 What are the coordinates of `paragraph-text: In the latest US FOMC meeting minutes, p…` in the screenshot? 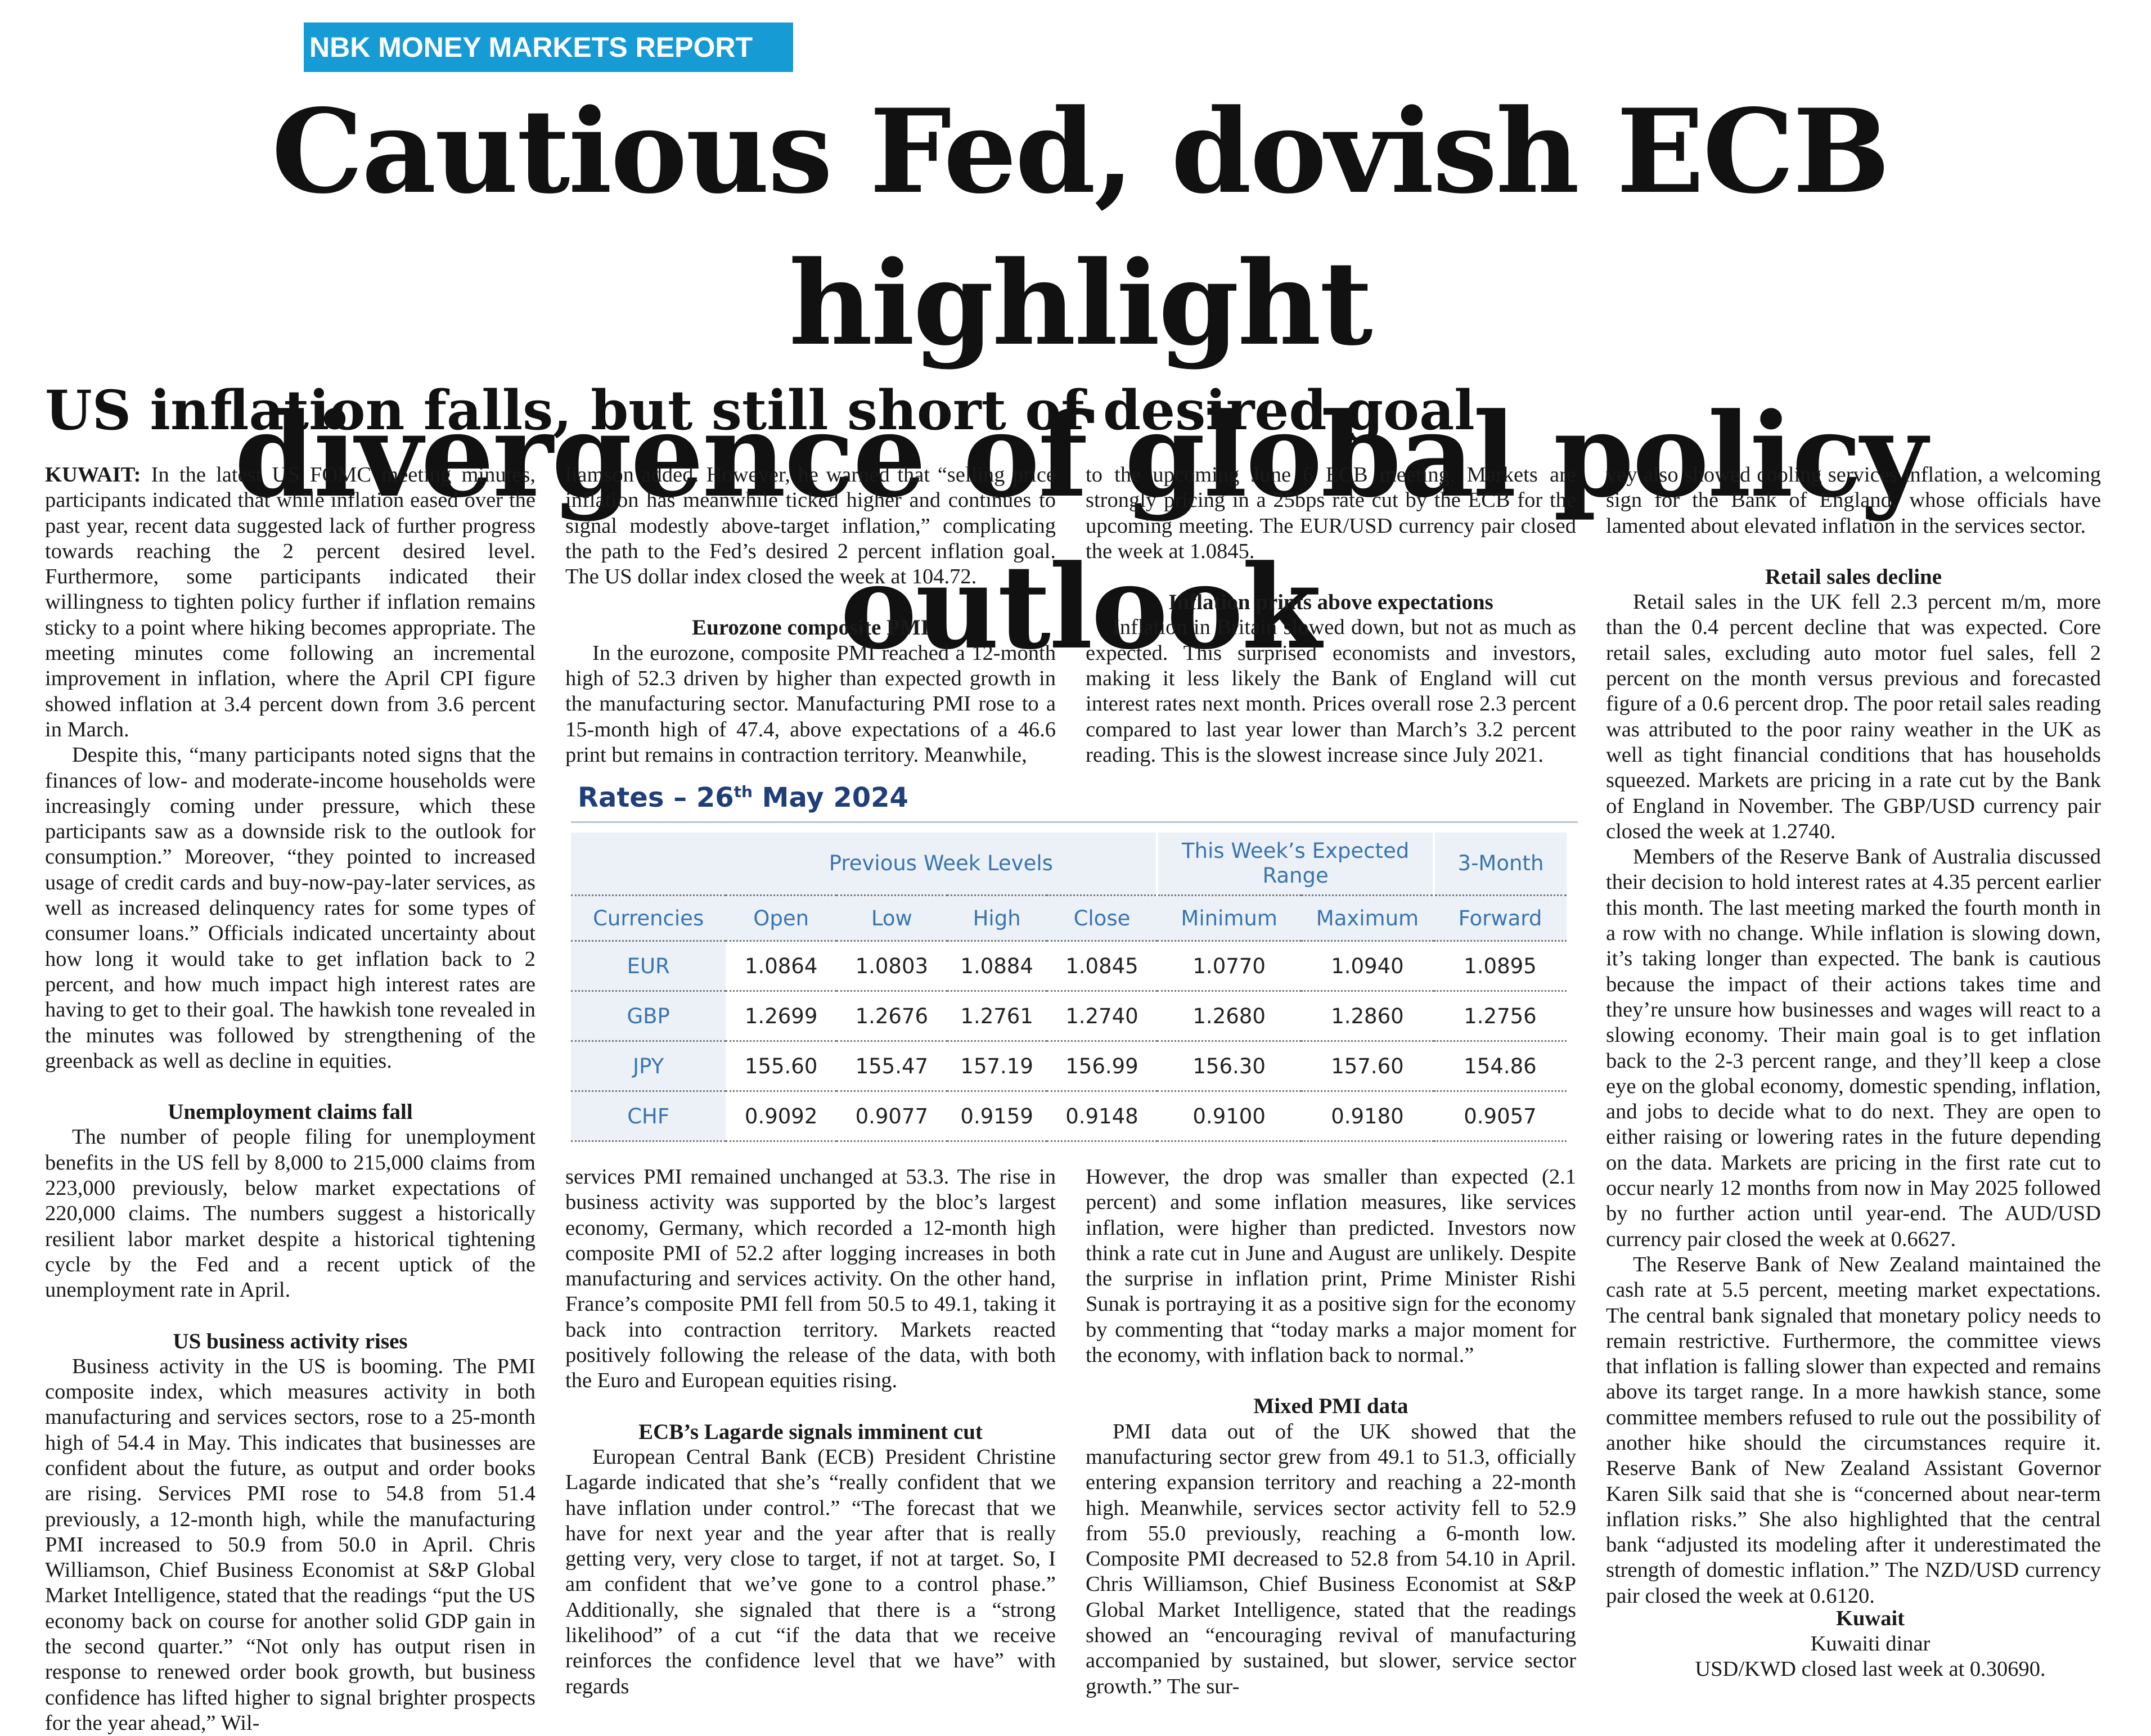 It's located at (290, 602).